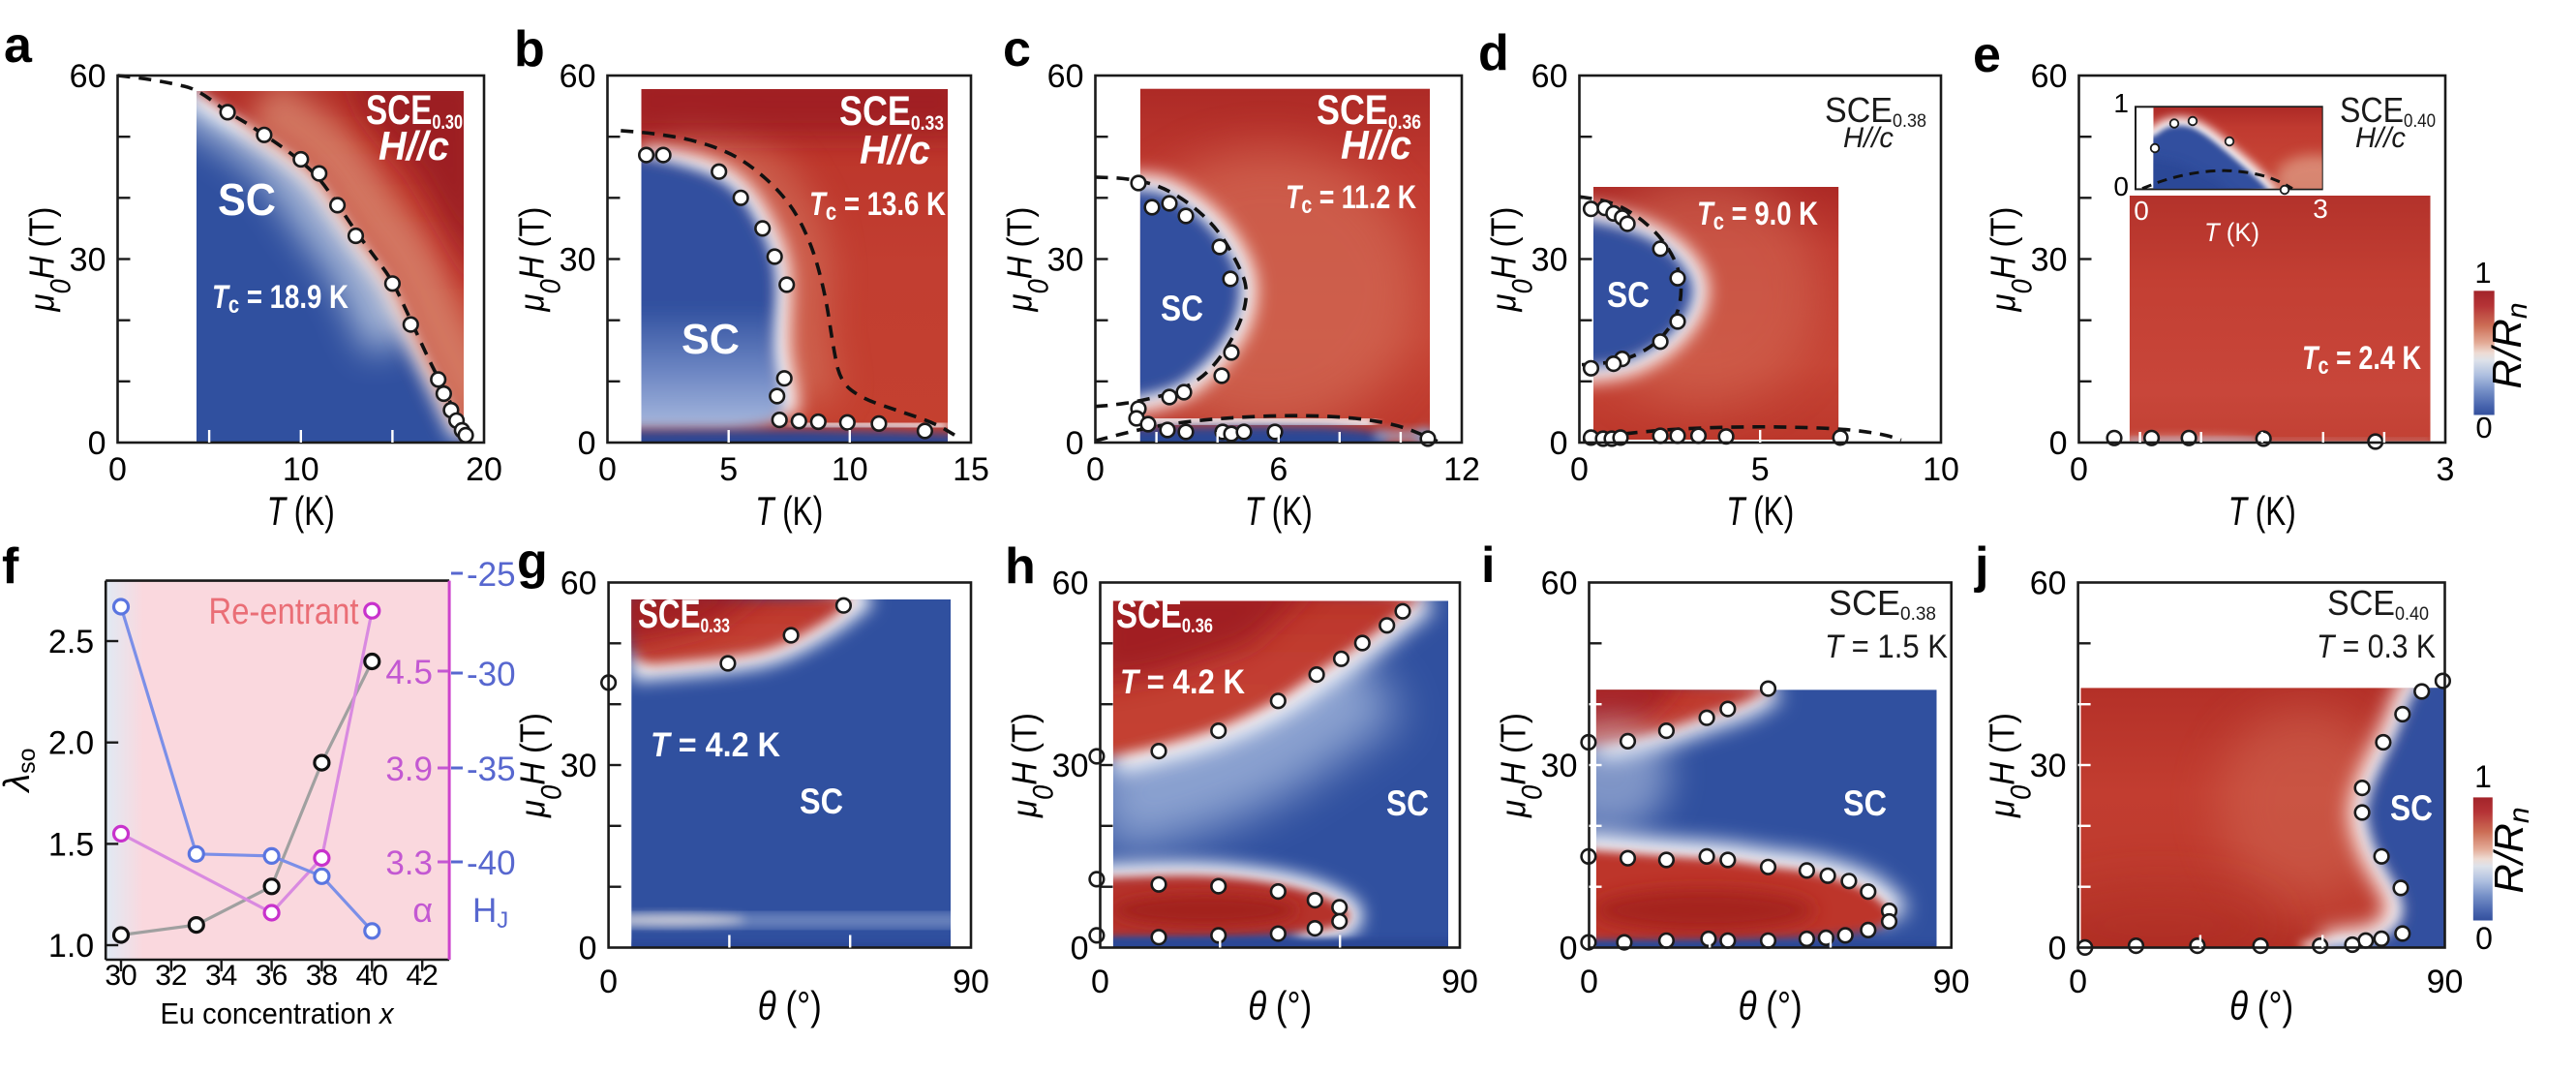 The image size is (2576, 1073). Describe the element at coordinates (492, 674) in the screenshot. I see `svg-text: -30` at that location.